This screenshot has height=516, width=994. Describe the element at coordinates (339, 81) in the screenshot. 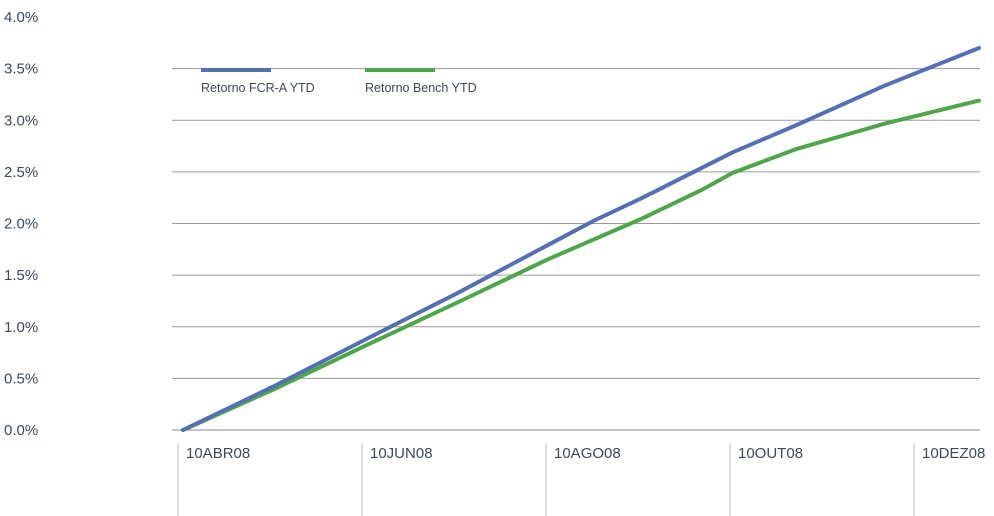

I see `legend: Retorno FCR-A YTD Retorno Bench YTD` at that location.